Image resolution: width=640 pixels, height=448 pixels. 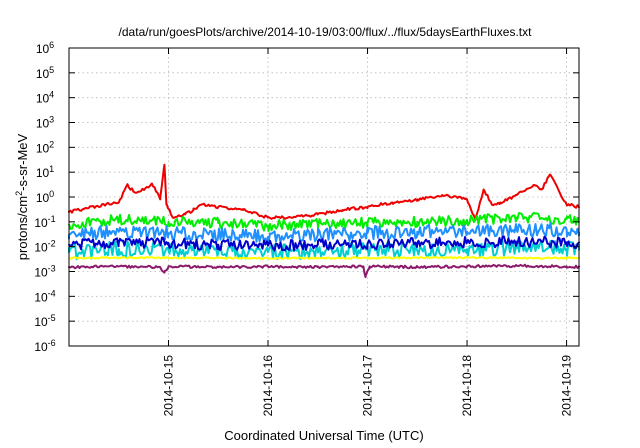 I want to click on y-tick-label: 10⁰, so click(x=45, y=197).